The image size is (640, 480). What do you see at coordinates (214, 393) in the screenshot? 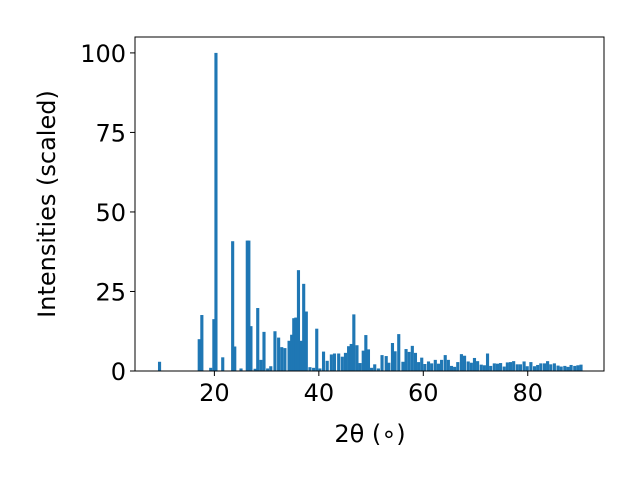
I see `x-tick-label: 20` at bounding box center [214, 393].